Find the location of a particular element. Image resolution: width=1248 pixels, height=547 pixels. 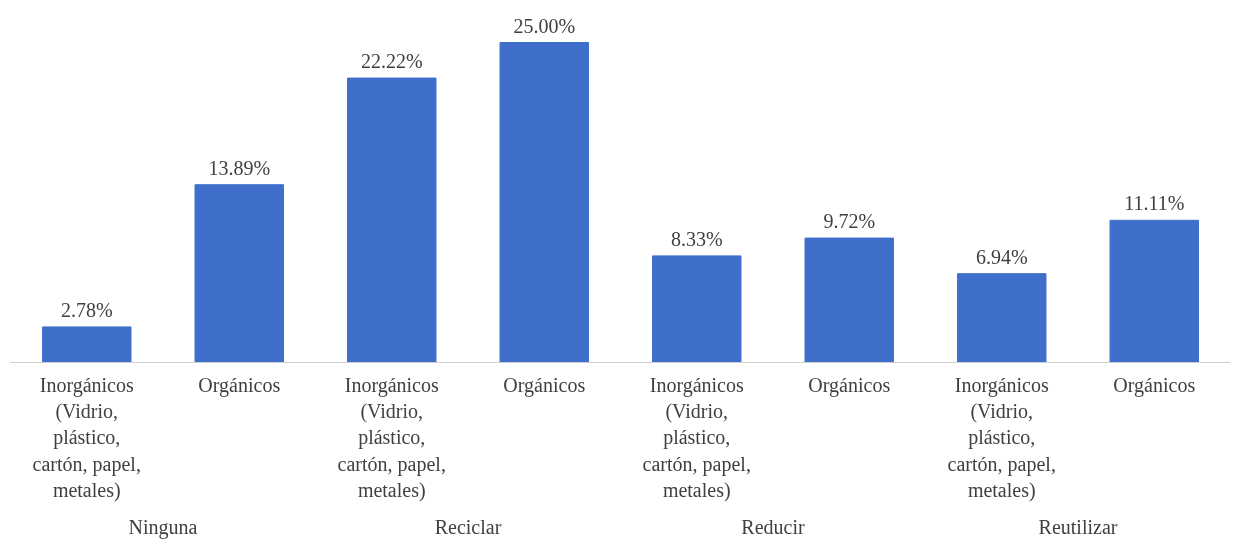

data-label: 22.22% is located at coordinates (391, 61).